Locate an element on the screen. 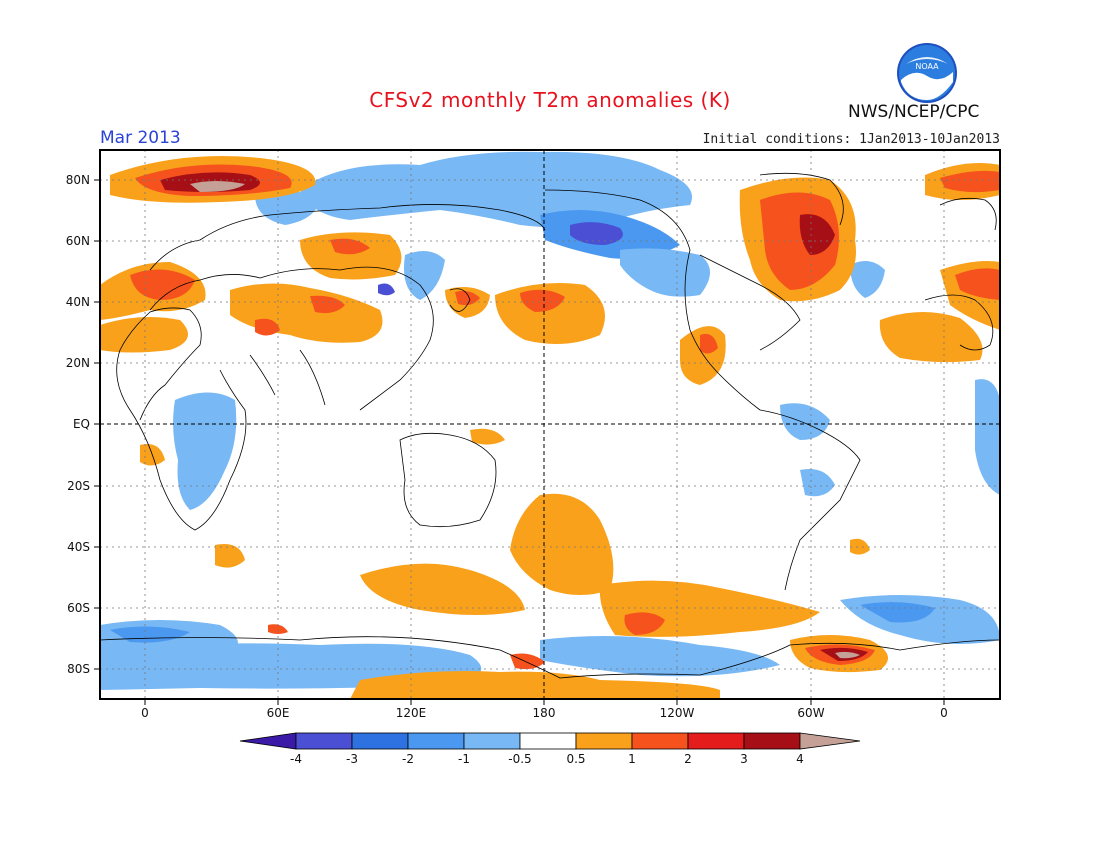  lat-label: 40N is located at coordinates (77, 302).